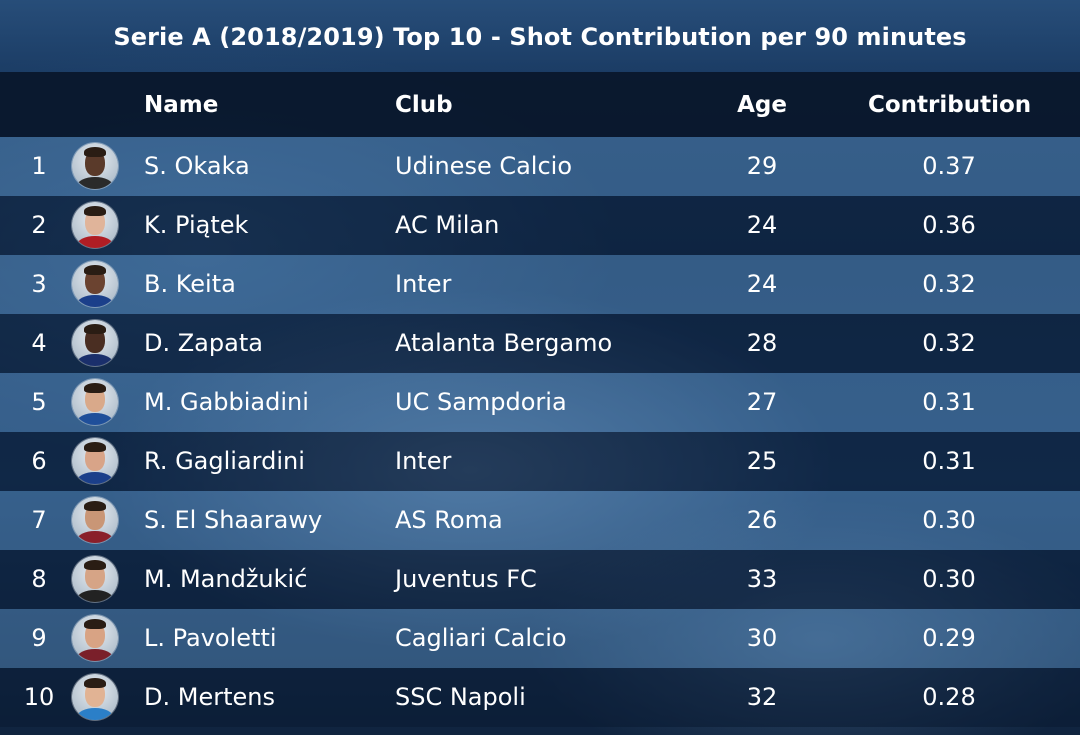  What do you see at coordinates (540, 520) in the screenshot?
I see `table-row: 7 S. El Shaarawy AS Roma 26 0.30` at bounding box center [540, 520].